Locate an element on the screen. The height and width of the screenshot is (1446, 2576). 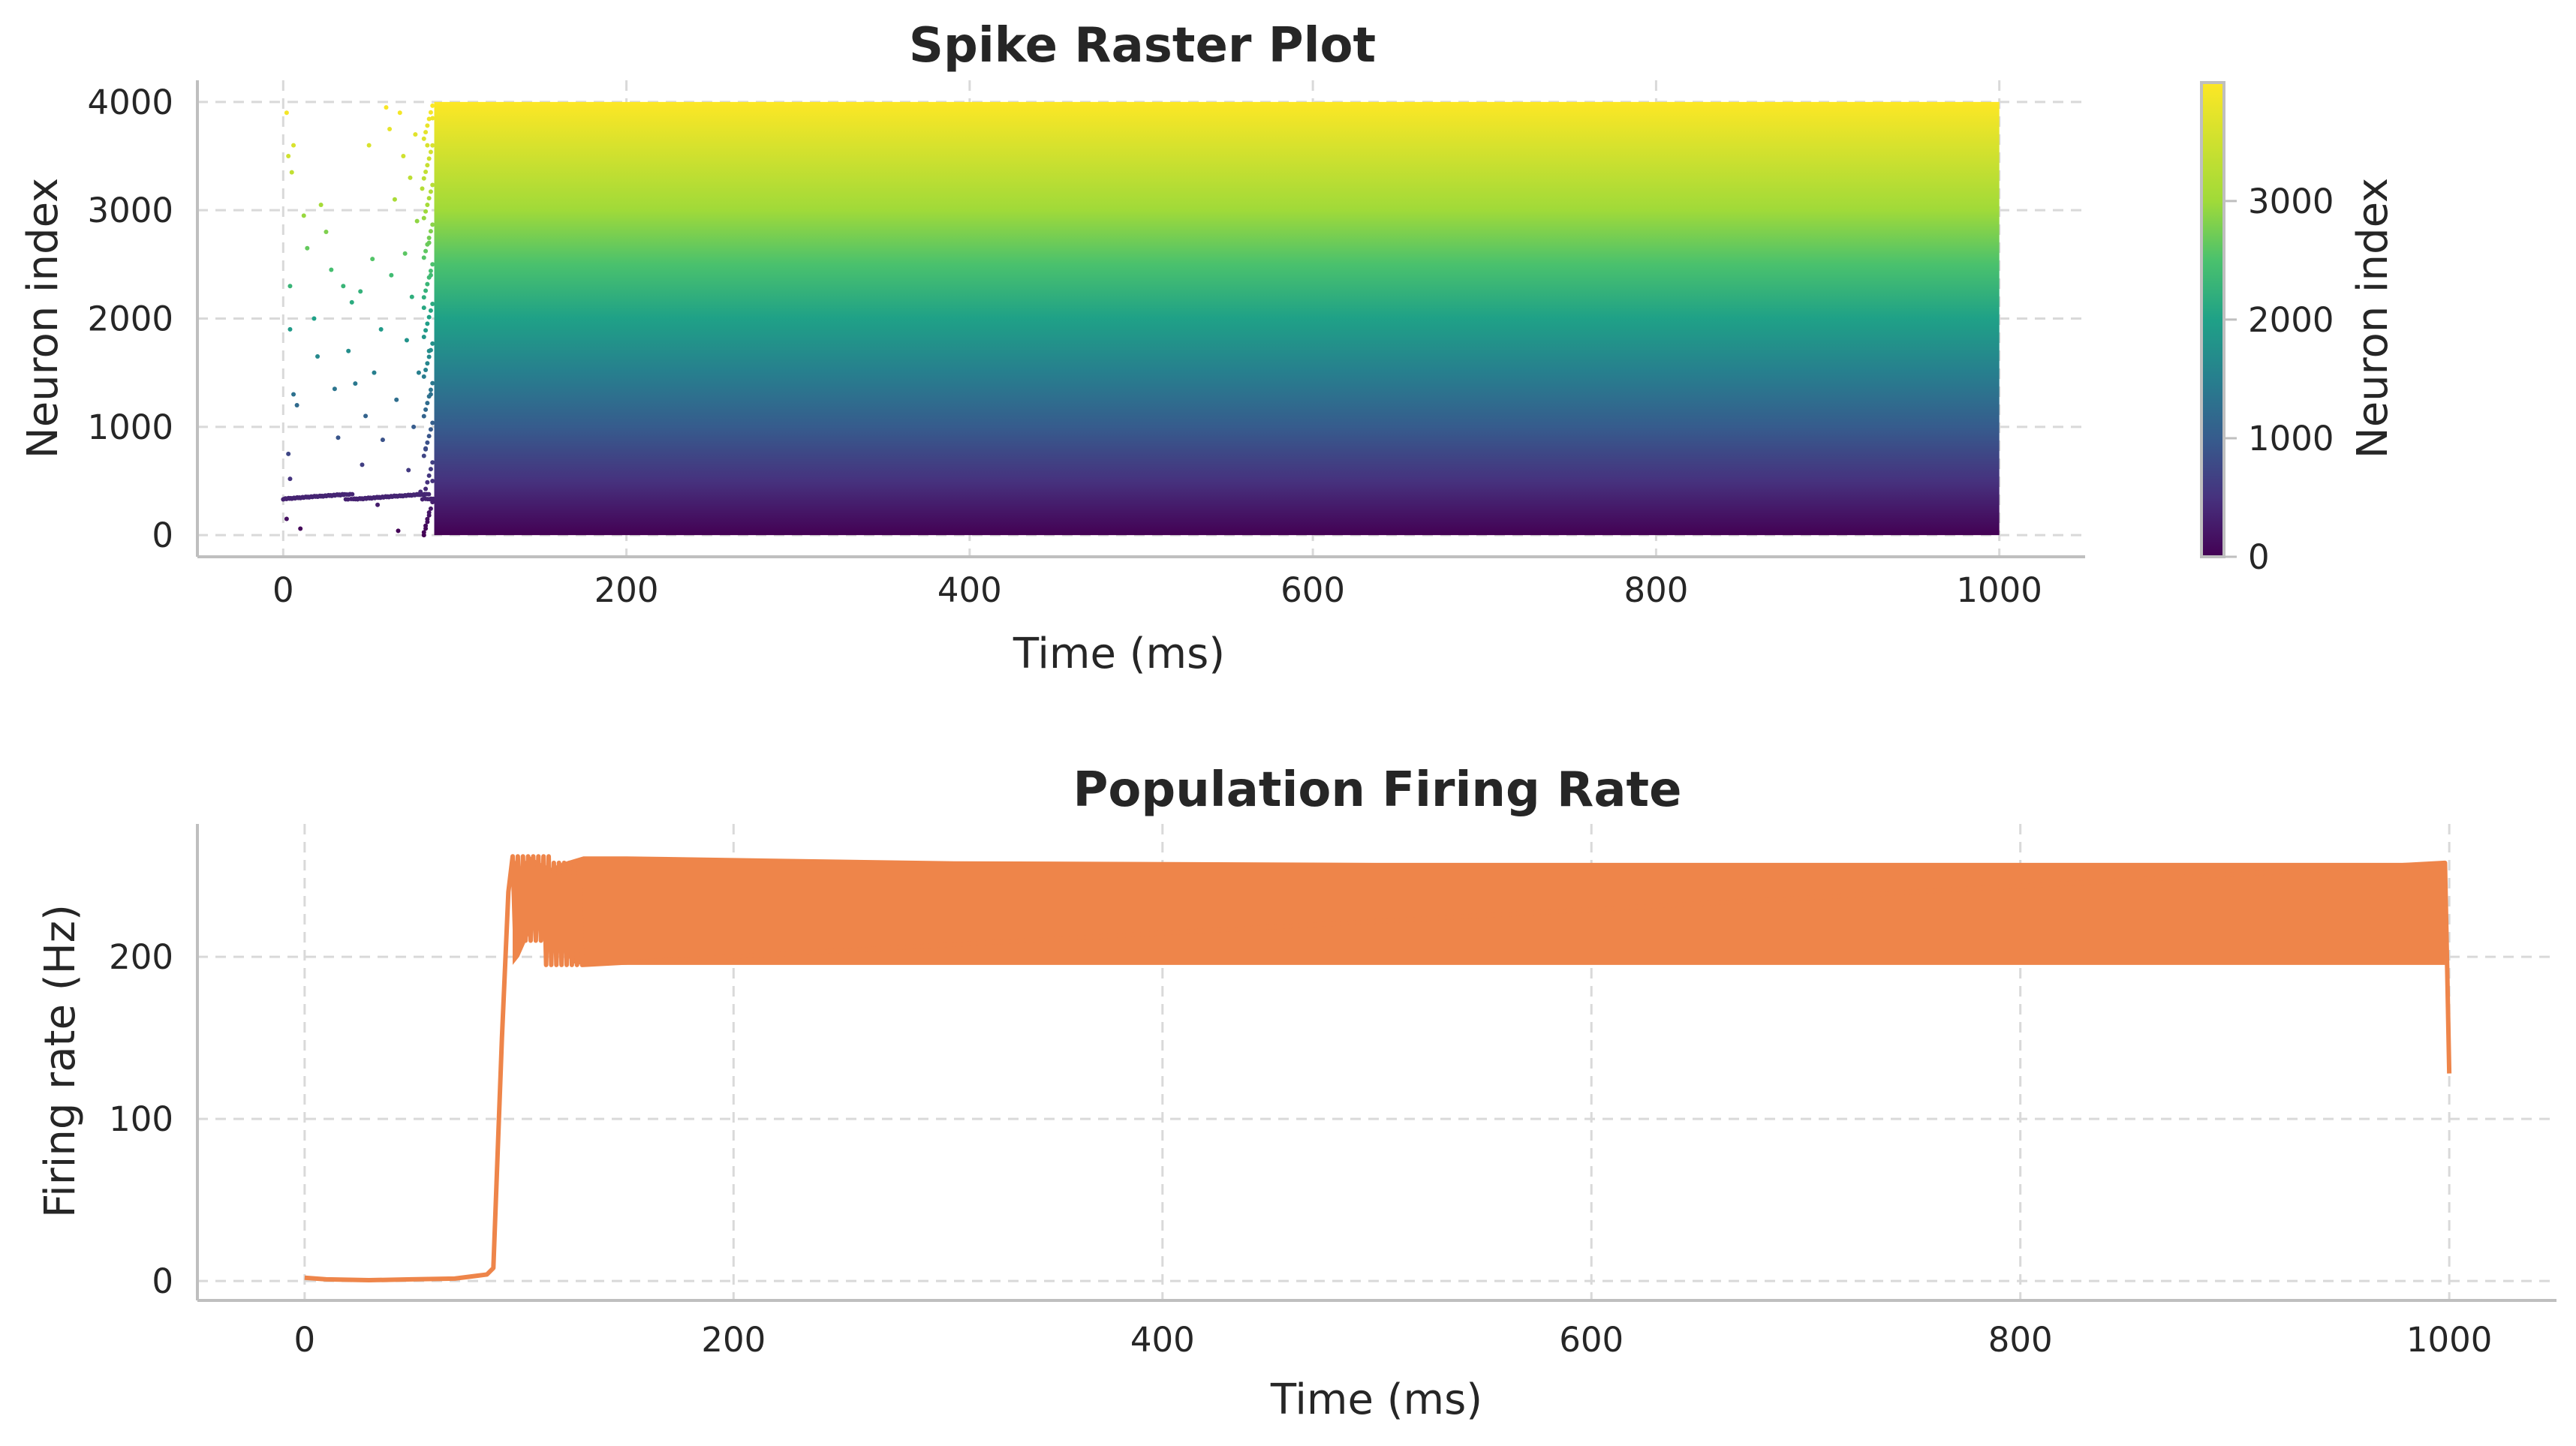
rate-xtick-label: 800 is located at coordinates (2021, 1340).